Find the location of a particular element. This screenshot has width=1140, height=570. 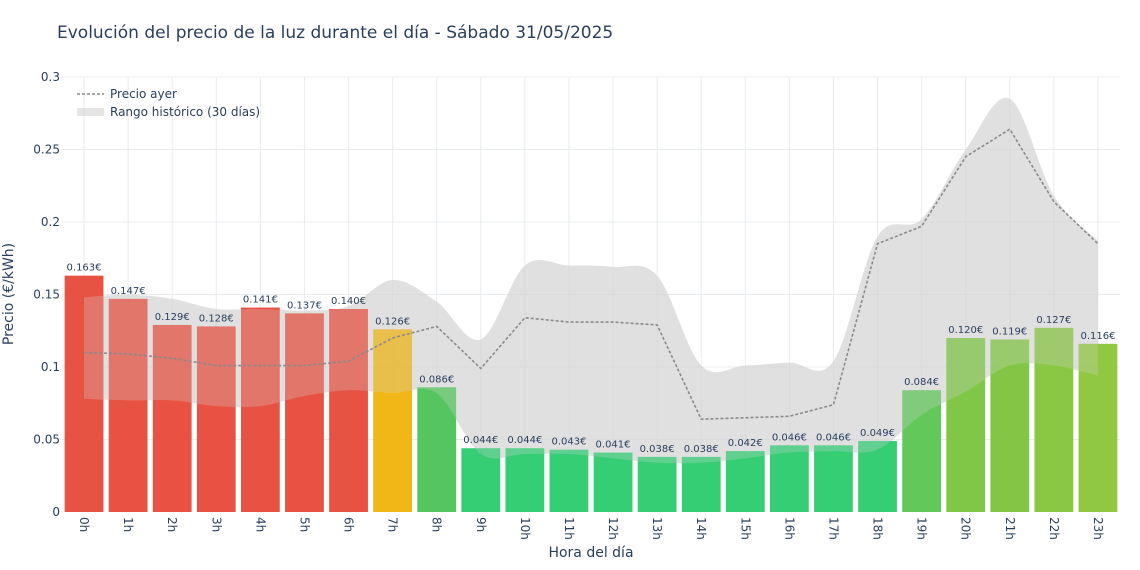

y-tick-label: 0.3 is located at coordinates (50, 77).